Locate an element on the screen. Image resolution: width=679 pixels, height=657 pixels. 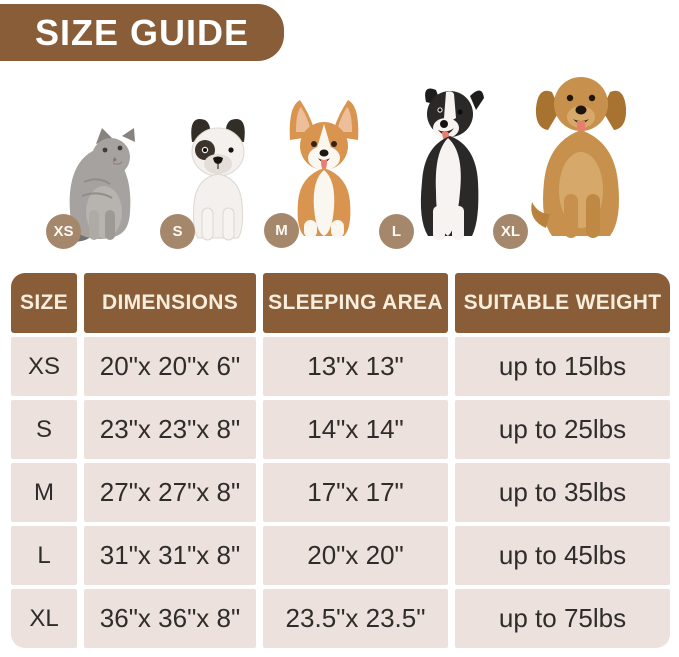
table-cell: 20"x 20" is located at coordinates (355, 555).